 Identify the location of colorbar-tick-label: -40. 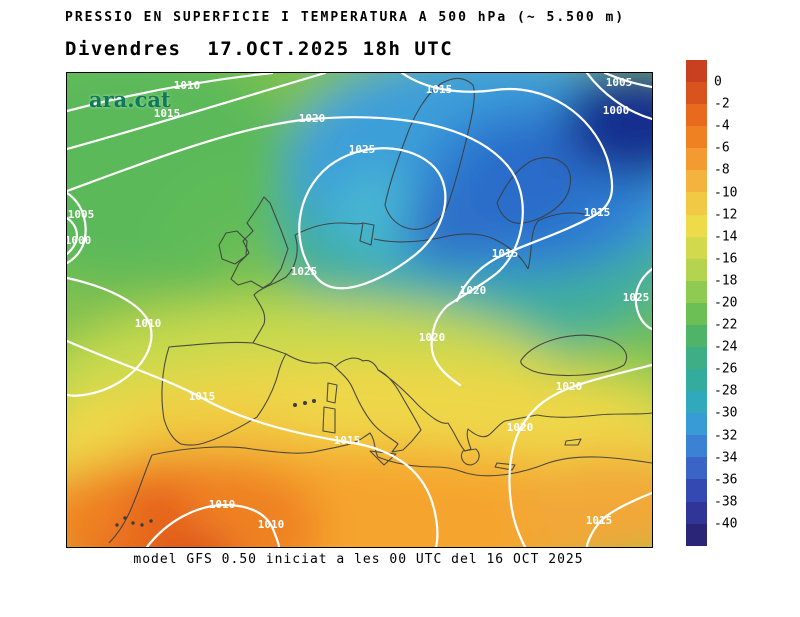
(726, 524).